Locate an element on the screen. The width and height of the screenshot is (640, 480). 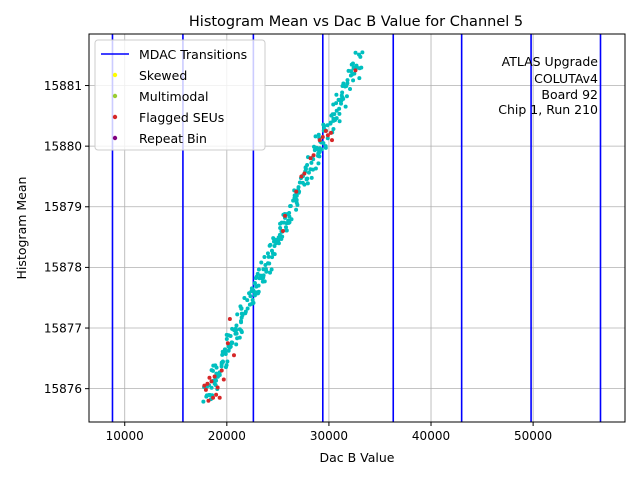
annotation-line: COLUTAv4 is located at coordinates (566, 78).